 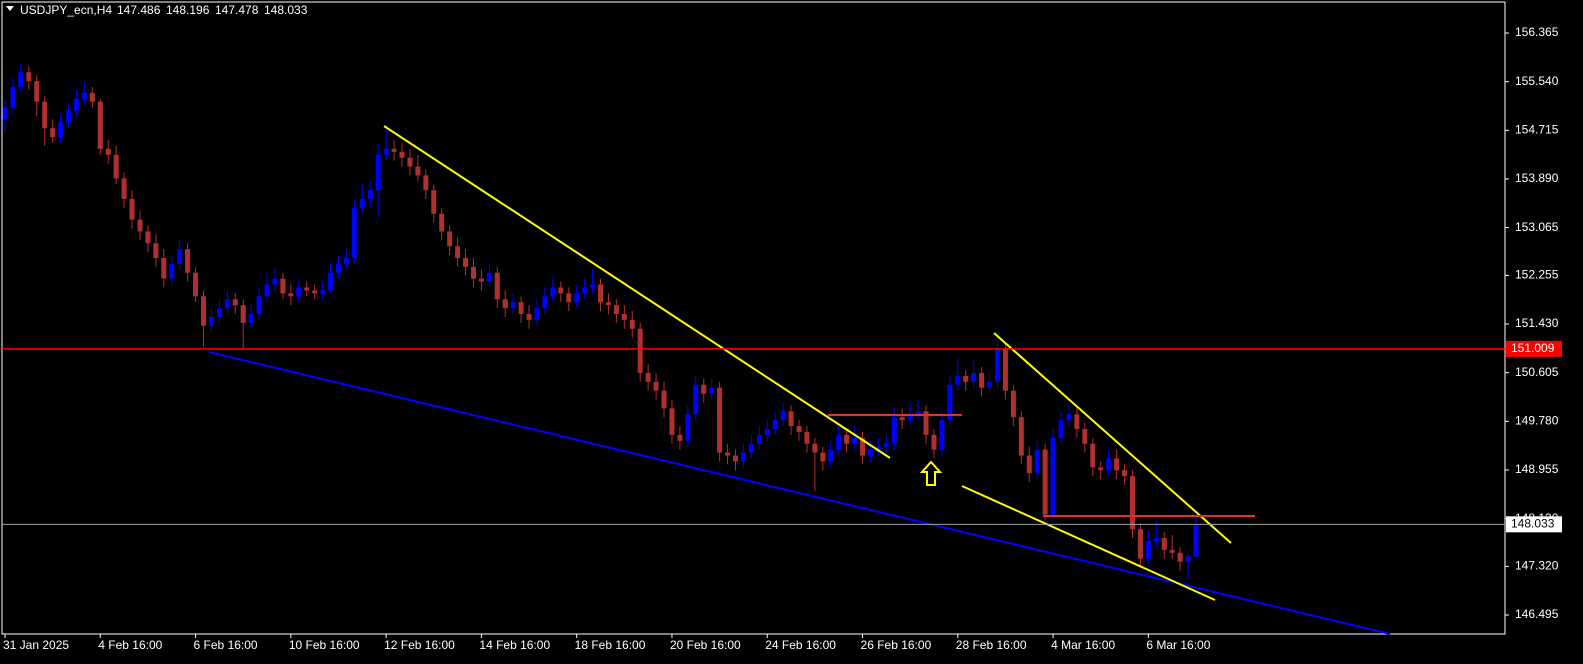 I want to click on x-tick-label: 6 Feb 16:00, so click(x=226, y=645).